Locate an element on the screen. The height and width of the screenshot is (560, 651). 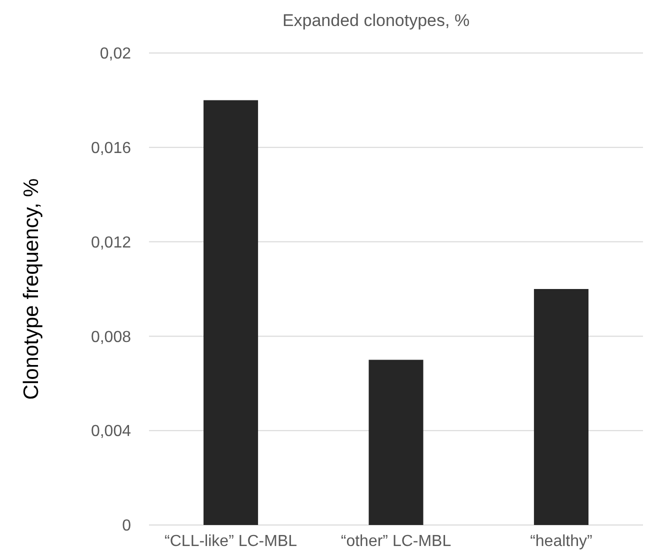
x-tick-label: “CLL-like” LC-MBL is located at coordinates (231, 541).